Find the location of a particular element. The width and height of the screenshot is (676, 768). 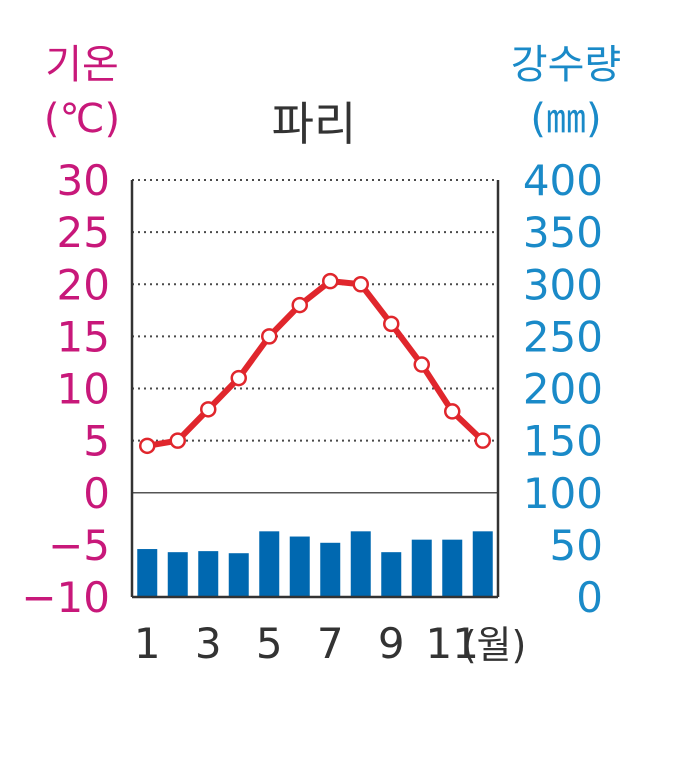

month-tick-label: 9 is located at coordinates (391, 643).